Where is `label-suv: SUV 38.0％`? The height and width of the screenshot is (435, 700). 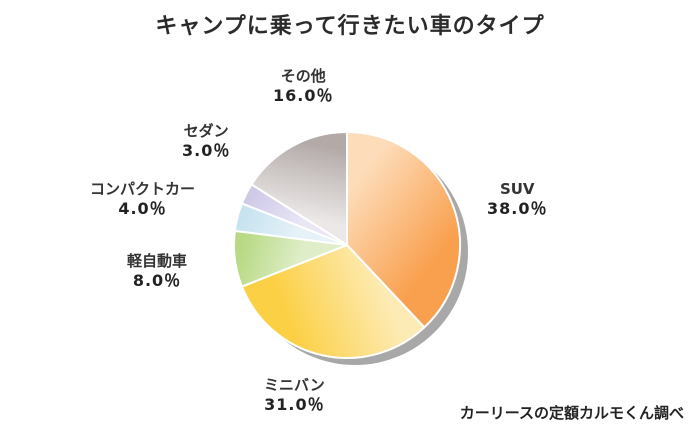 label-suv: SUV 38.0％ is located at coordinates (517, 199).